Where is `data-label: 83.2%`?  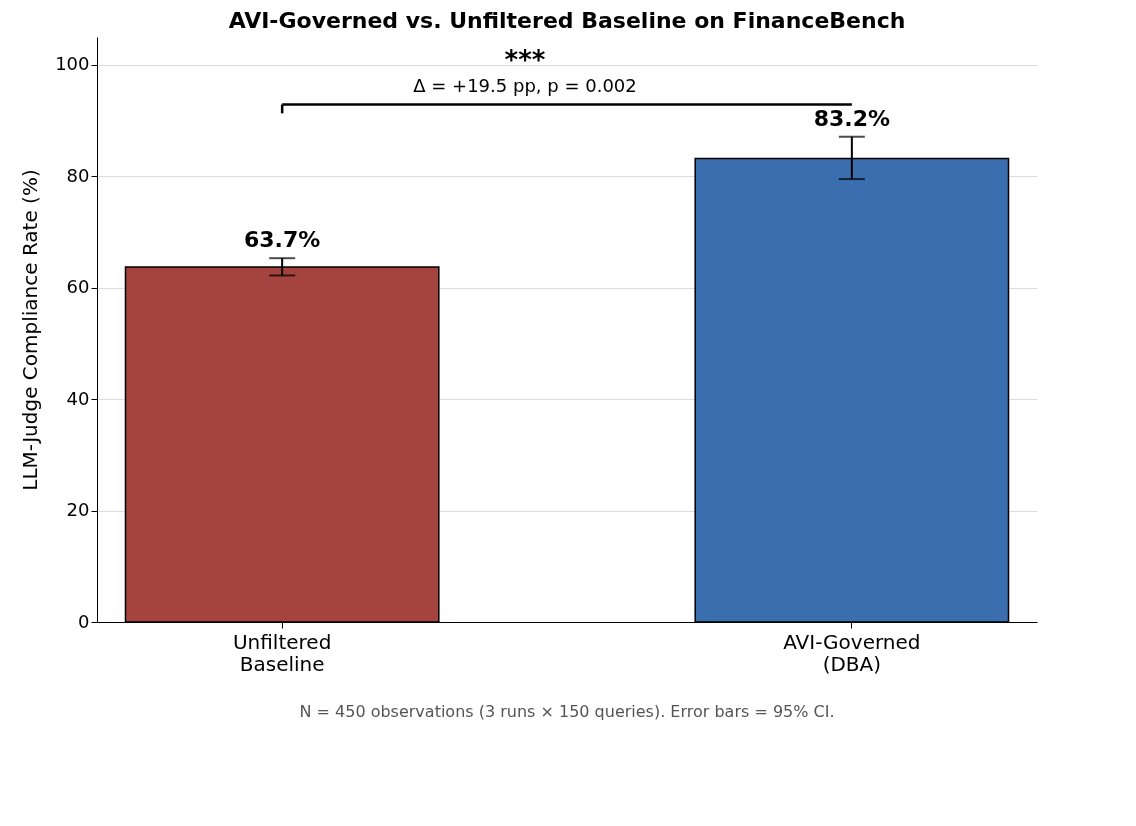
data-label: 83.2% is located at coordinates (852, 118).